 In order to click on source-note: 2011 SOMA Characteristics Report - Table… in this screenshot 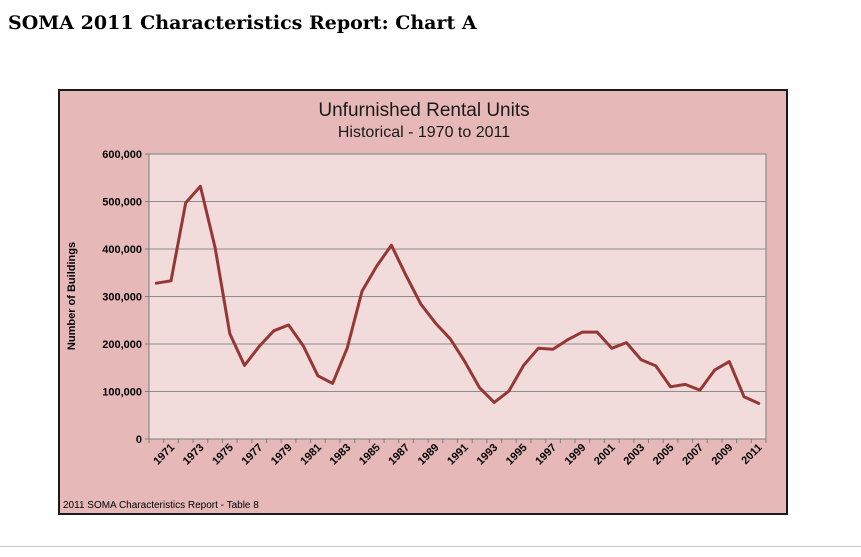, I will do `click(161, 505)`.